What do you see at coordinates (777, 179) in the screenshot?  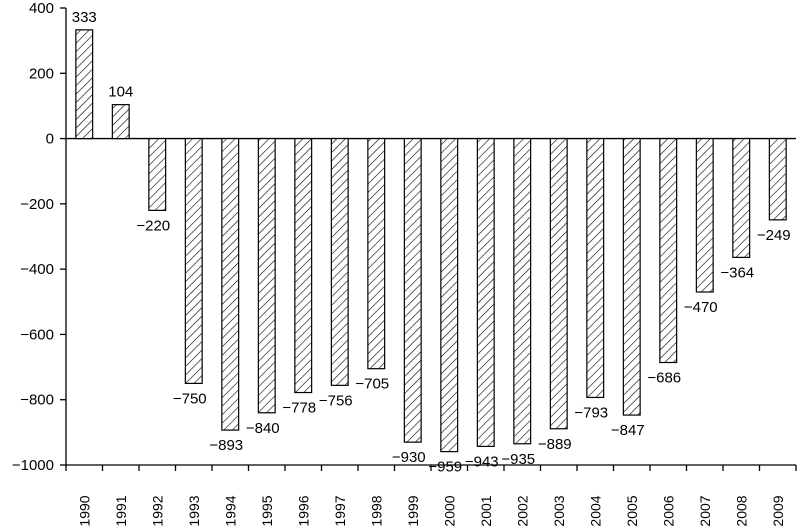 I see `bar-2009` at bounding box center [777, 179].